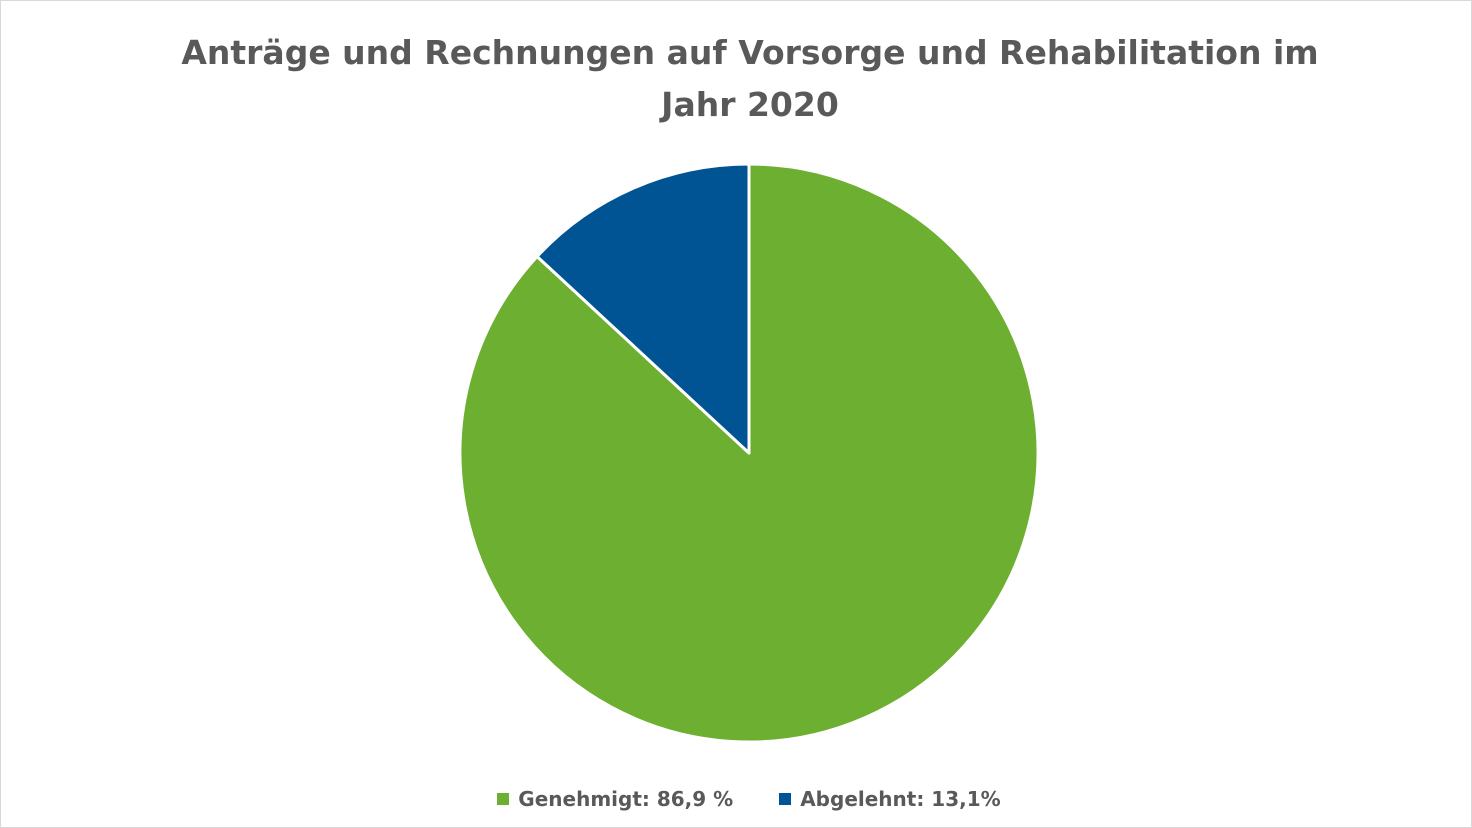 This screenshot has width=1472, height=828. Describe the element at coordinates (503, 799) in the screenshot. I see `legend-swatch-genehmigt` at that location.